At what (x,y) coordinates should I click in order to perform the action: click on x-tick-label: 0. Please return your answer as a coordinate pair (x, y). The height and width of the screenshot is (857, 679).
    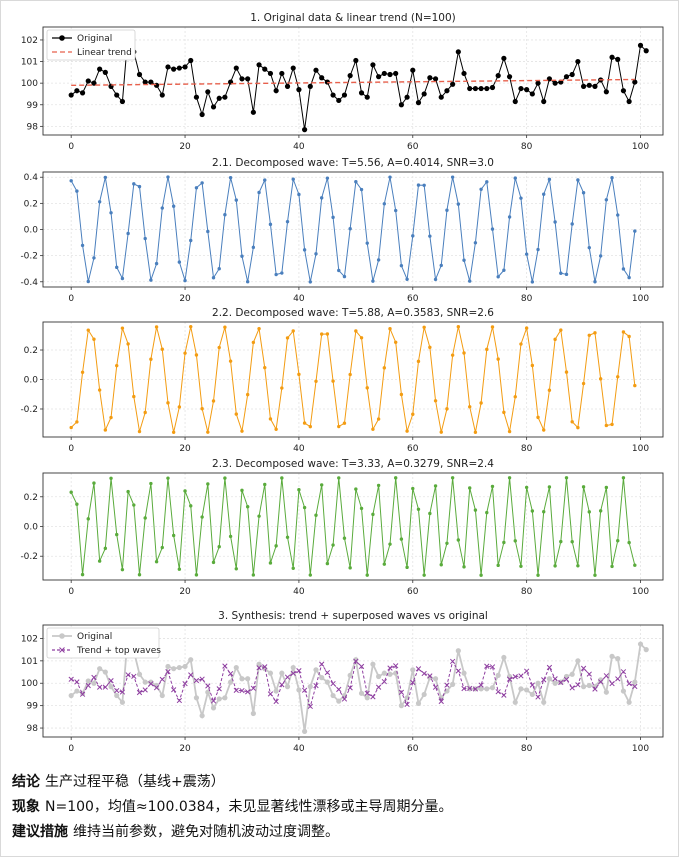
    Looking at the image, I should click on (71, 592).